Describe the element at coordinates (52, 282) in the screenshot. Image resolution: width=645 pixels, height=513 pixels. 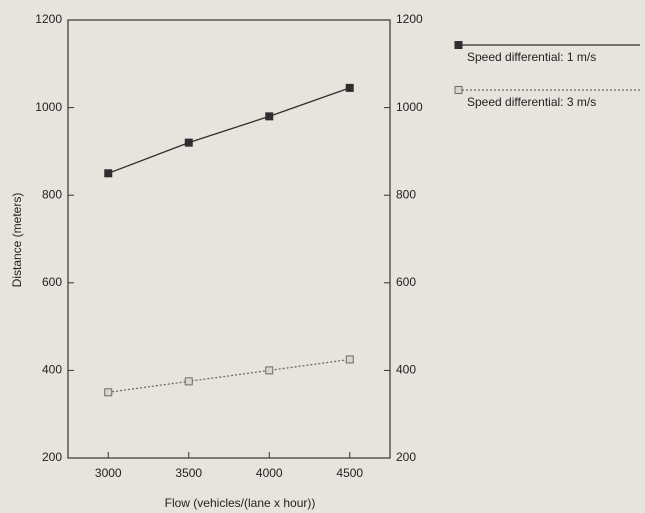
I see `y-tick-label: 600` at that location.